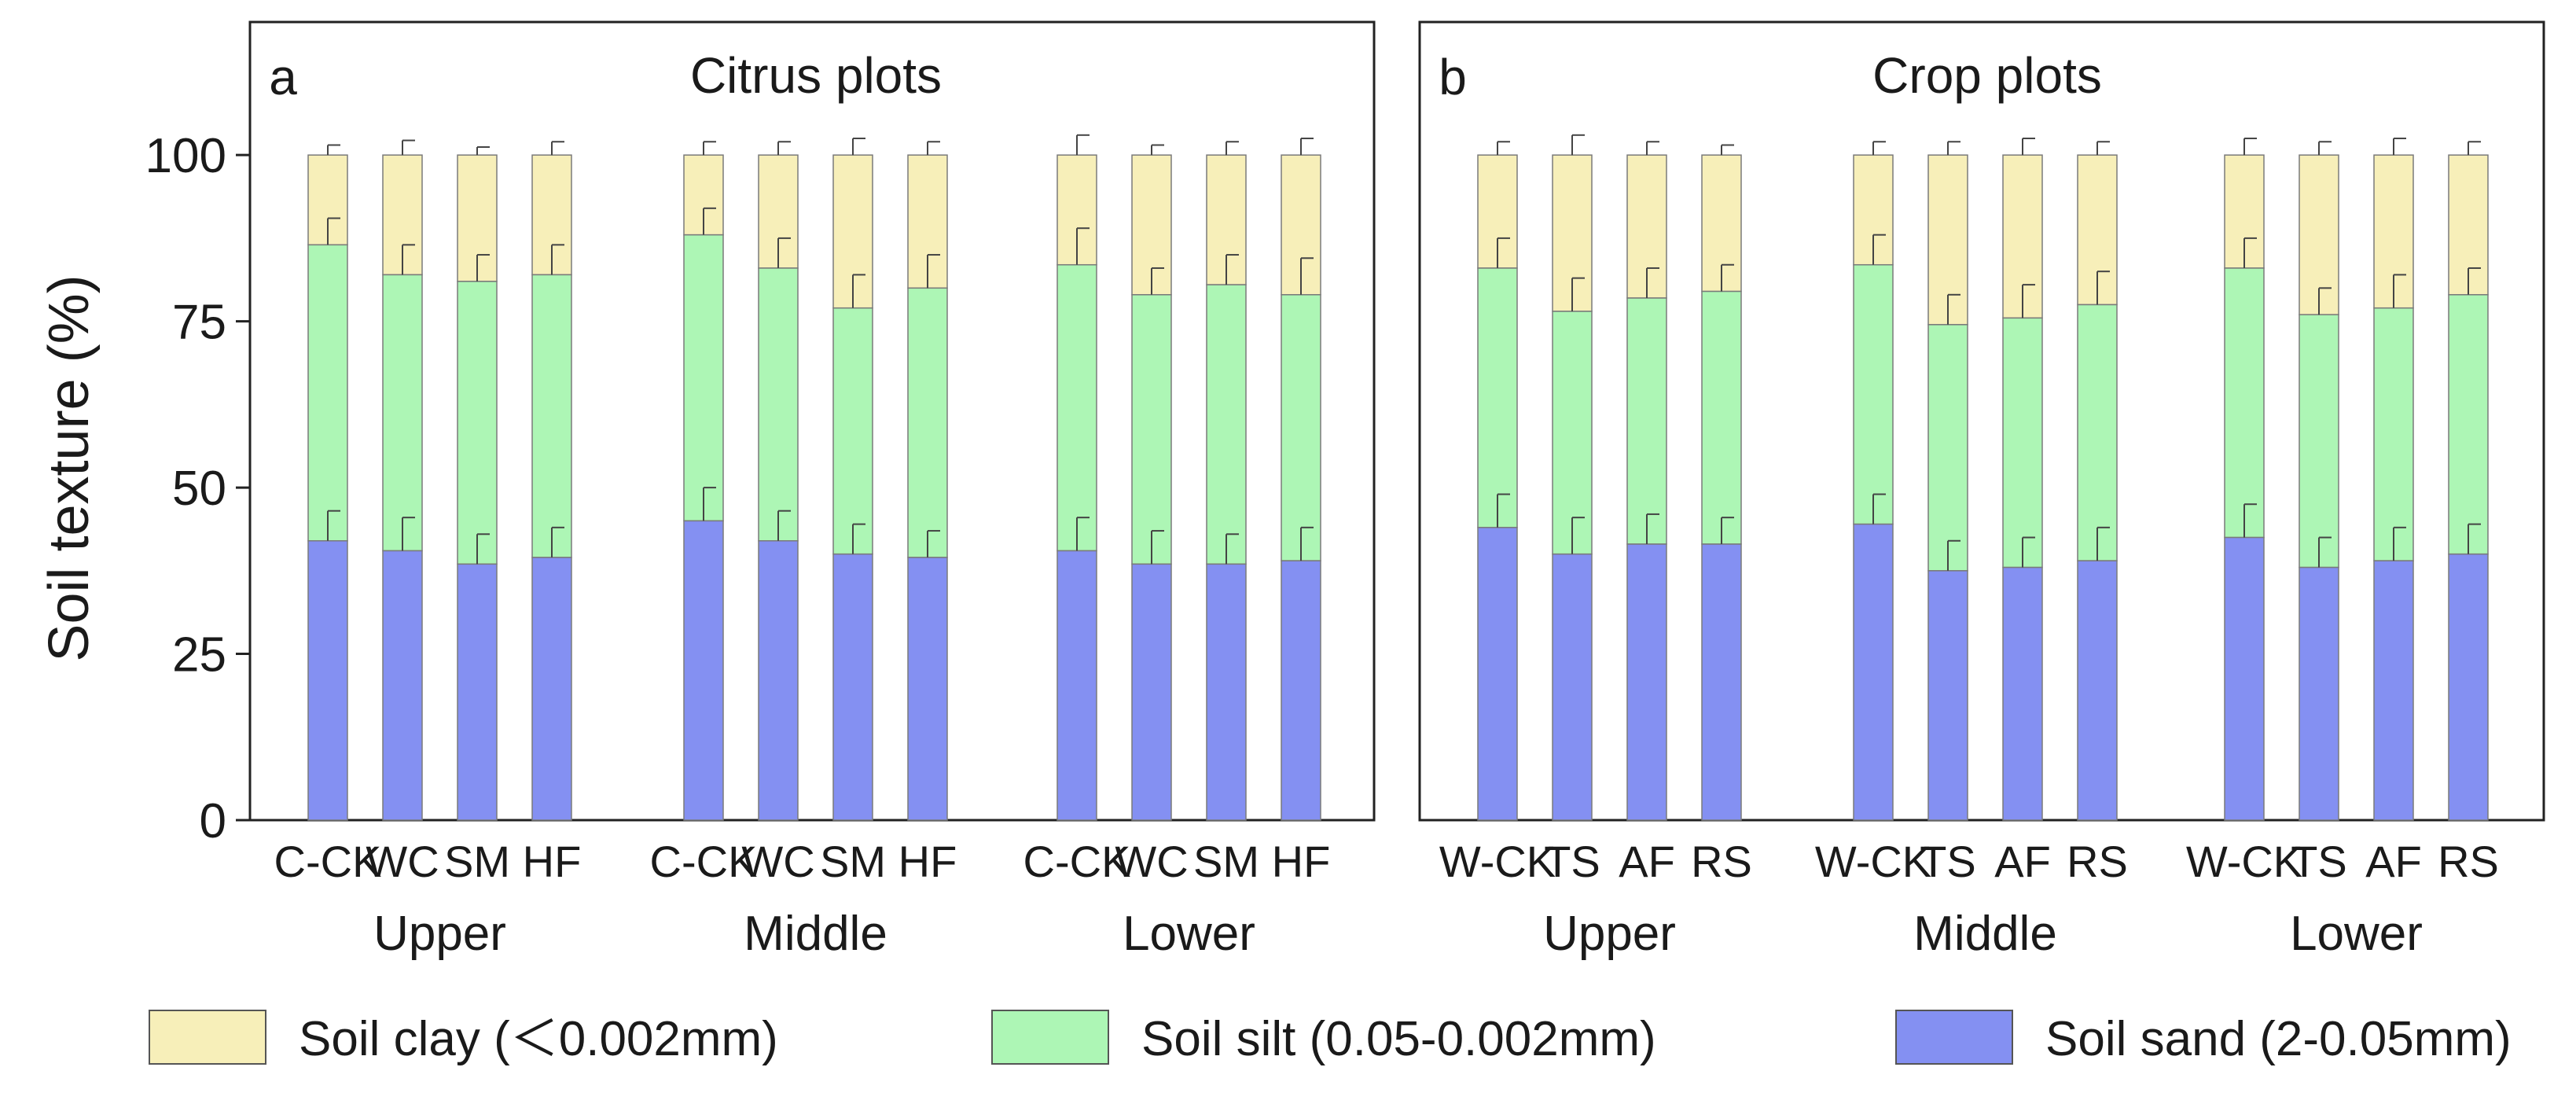 The width and height of the screenshot is (2576, 1104). I want to click on bar-silt-a-lower-c-ck, so click(1076, 408).